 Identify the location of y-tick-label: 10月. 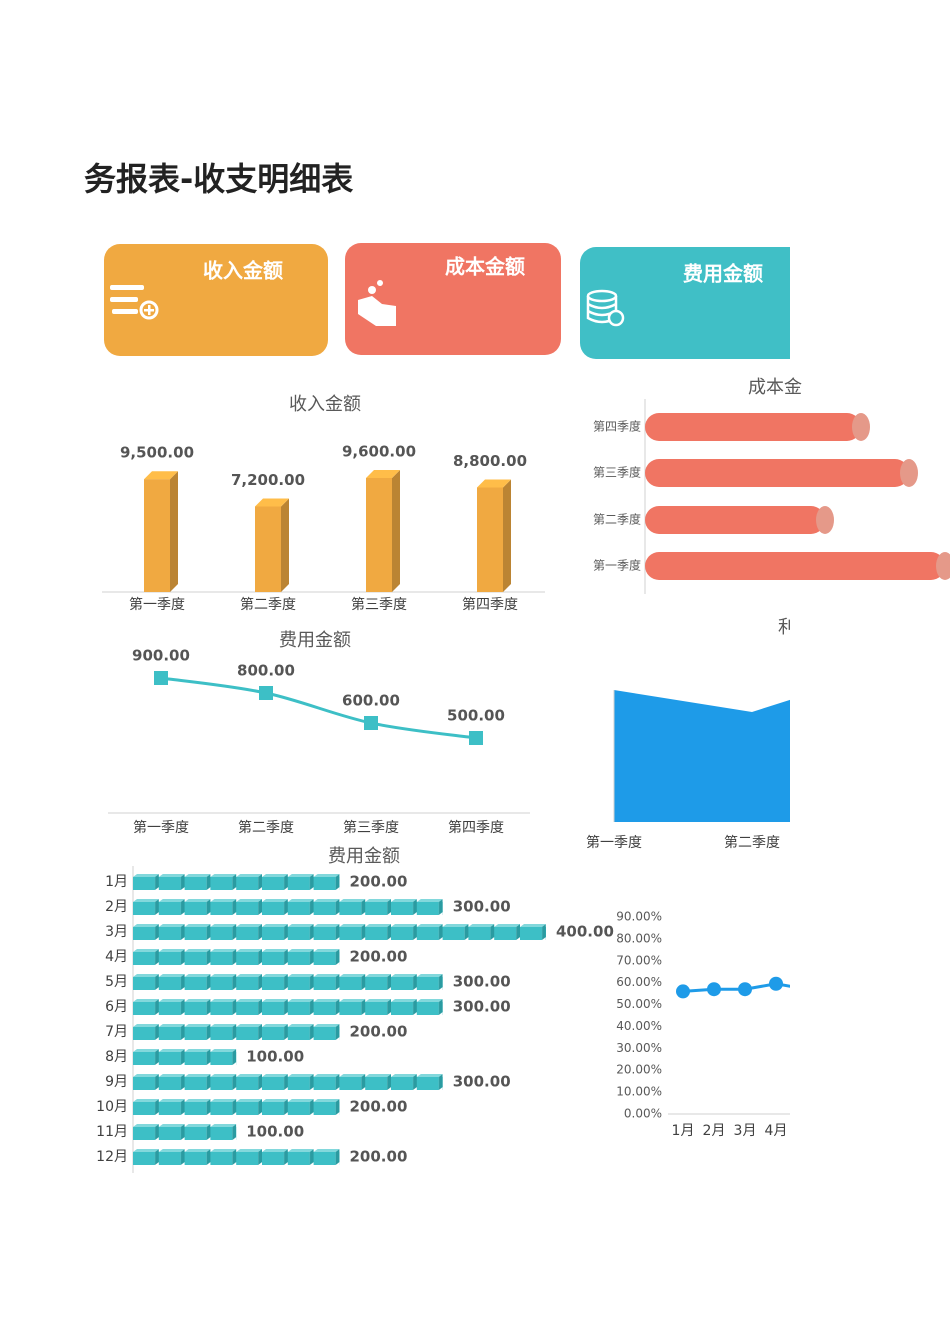
(112, 1107).